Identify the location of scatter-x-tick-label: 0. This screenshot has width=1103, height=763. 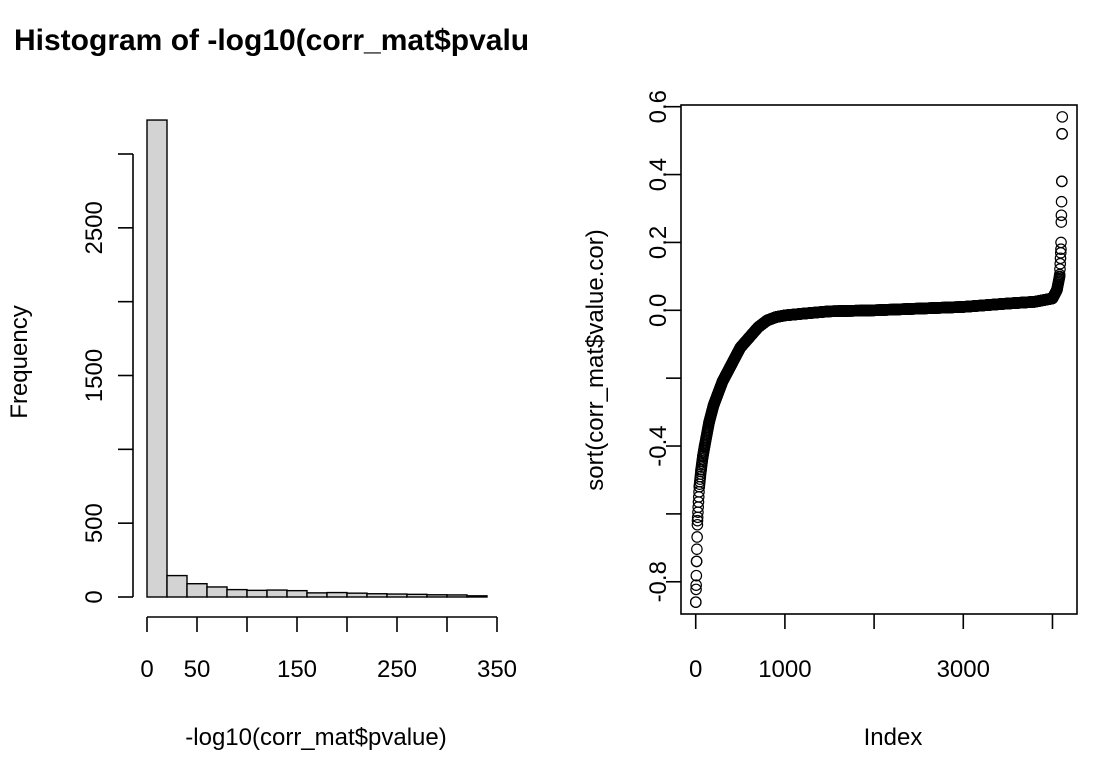
(695, 669).